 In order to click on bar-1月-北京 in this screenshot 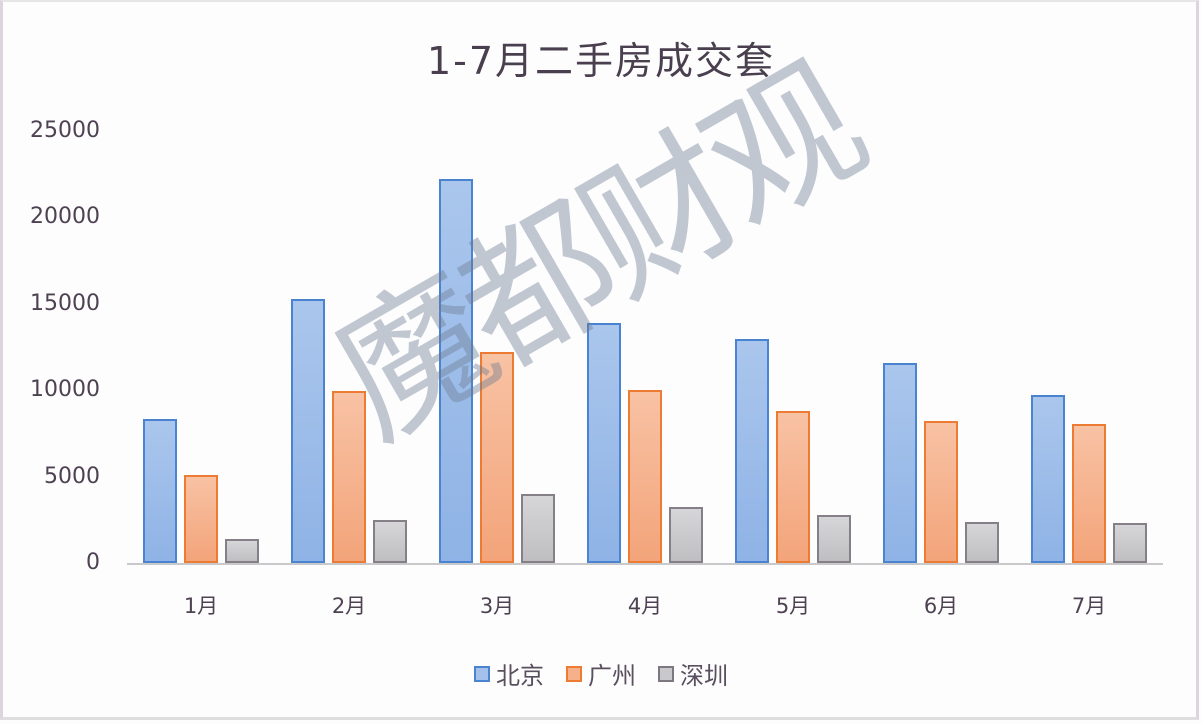, I will do `click(160, 491)`.